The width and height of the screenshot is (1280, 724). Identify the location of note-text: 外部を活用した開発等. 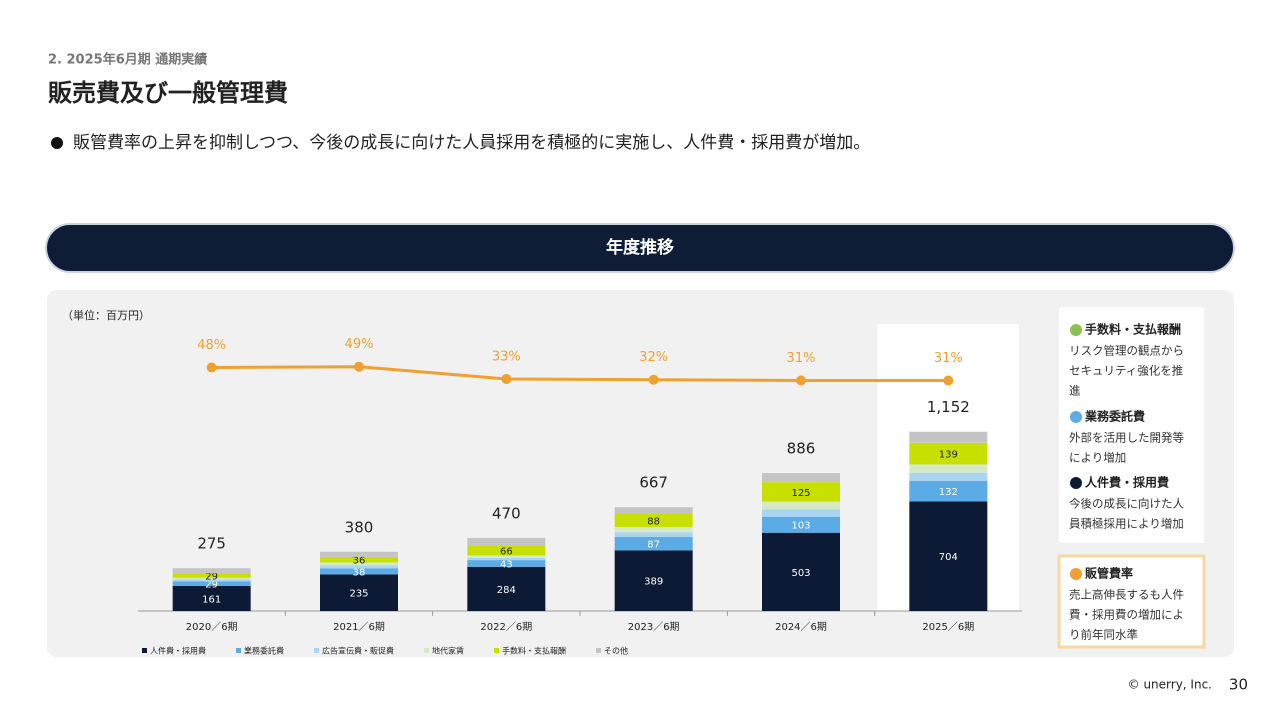
(1126, 438).